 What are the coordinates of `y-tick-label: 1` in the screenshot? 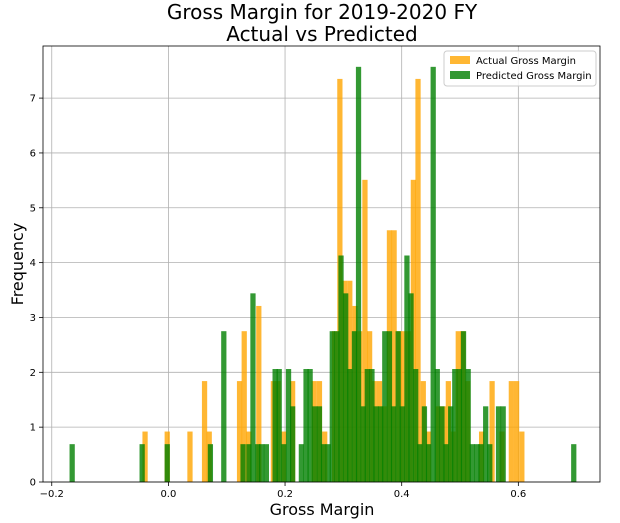 It's located at (33, 428).